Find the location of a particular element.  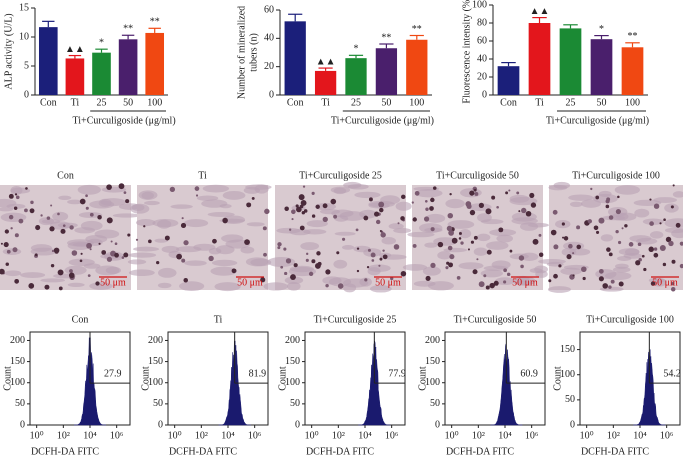

image-label: Con is located at coordinates (65, 175).